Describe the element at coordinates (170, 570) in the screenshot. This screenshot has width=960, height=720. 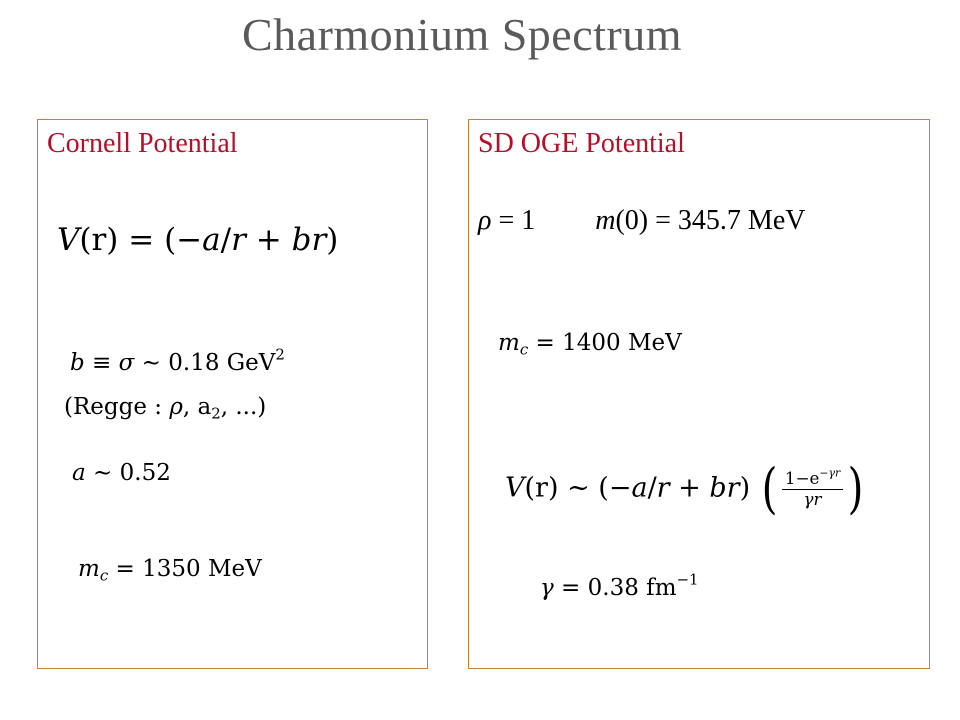
I see `cornell-charm-mass: mc = 1350 MeV` at that location.